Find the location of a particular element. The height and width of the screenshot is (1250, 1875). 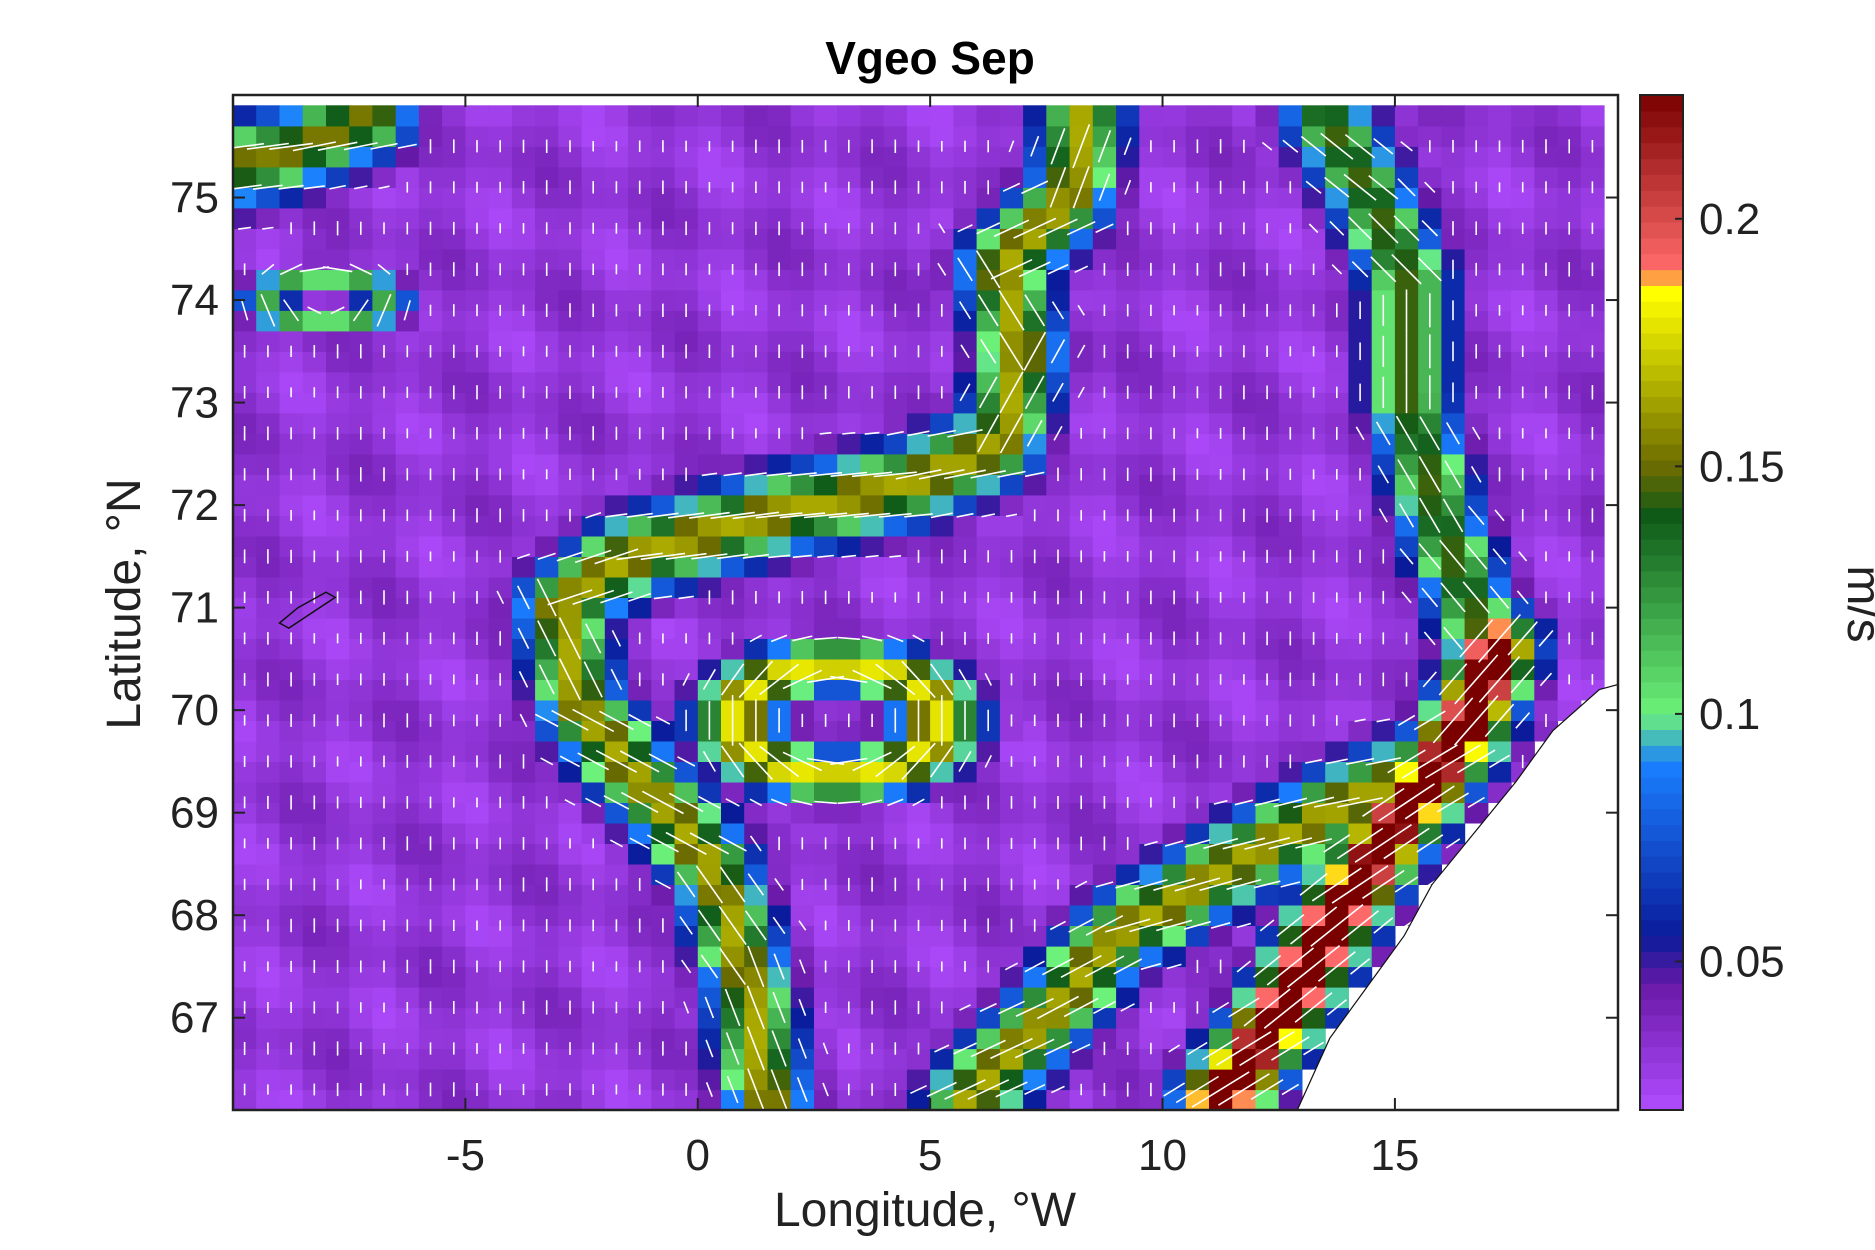

colorbar-step is located at coordinates (1661, 436).